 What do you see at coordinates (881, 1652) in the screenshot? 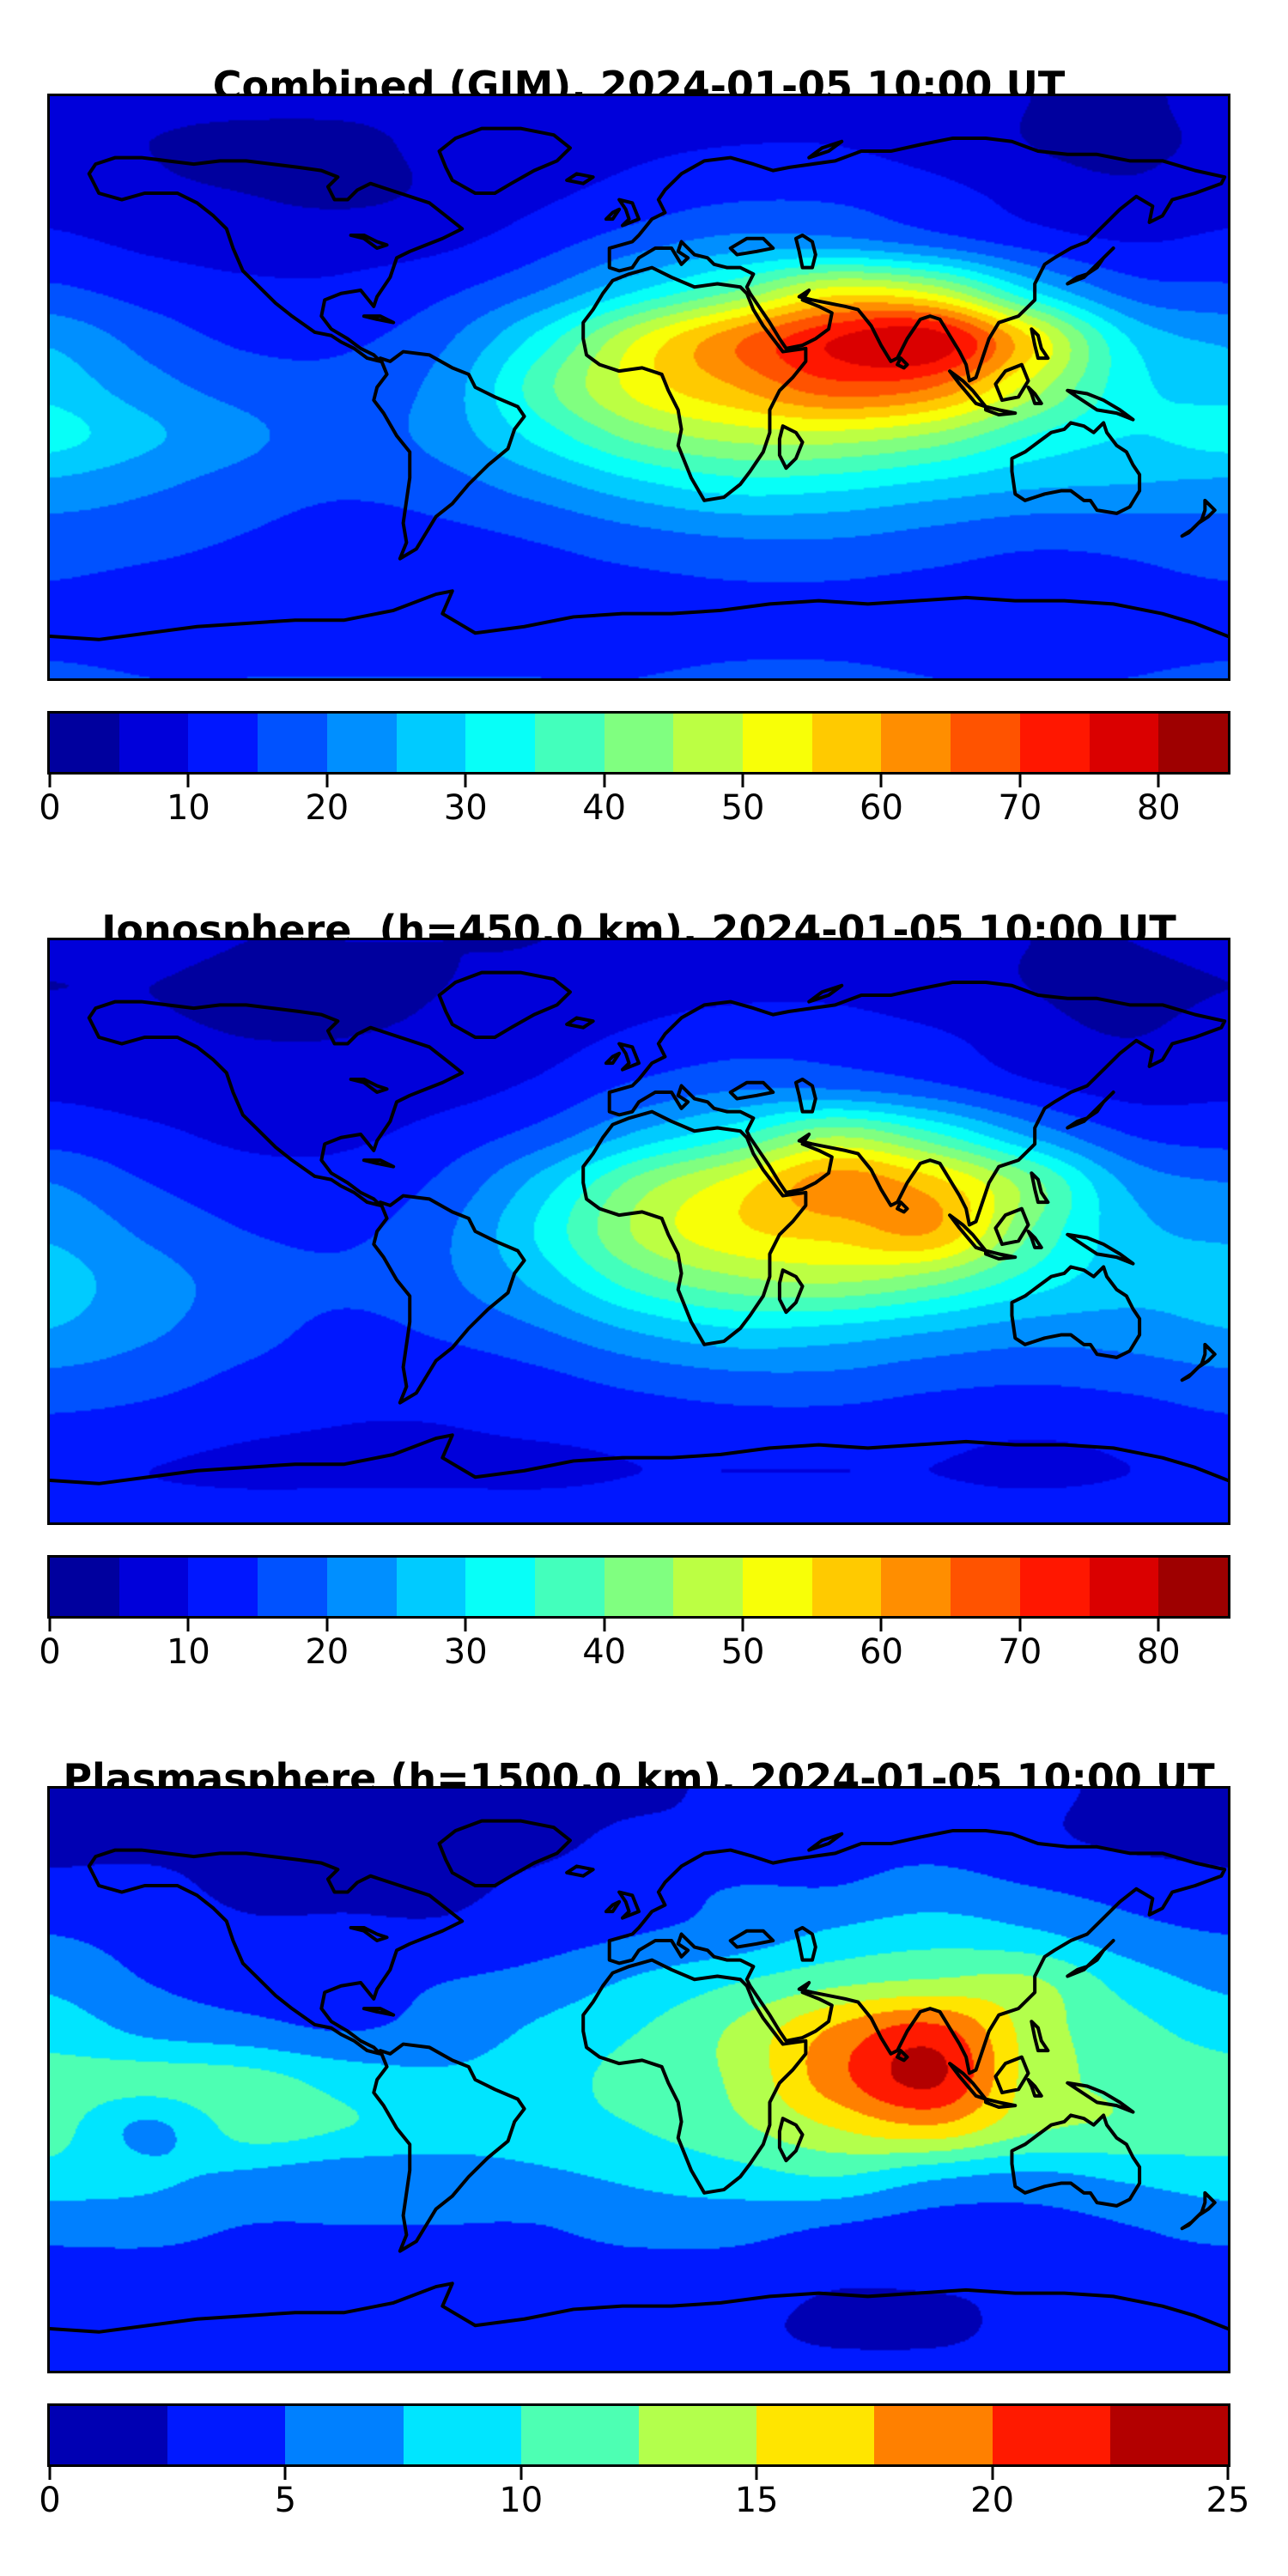
I see `colorbar-tick-label: 60` at bounding box center [881, 1652].